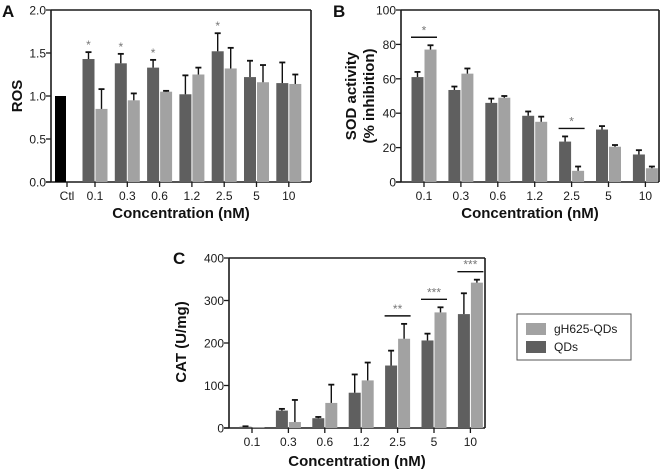  Describe the element at coordinates (159, 196) in the screenshot. I see `panel-a-xtick-label: 0.6` at that location.